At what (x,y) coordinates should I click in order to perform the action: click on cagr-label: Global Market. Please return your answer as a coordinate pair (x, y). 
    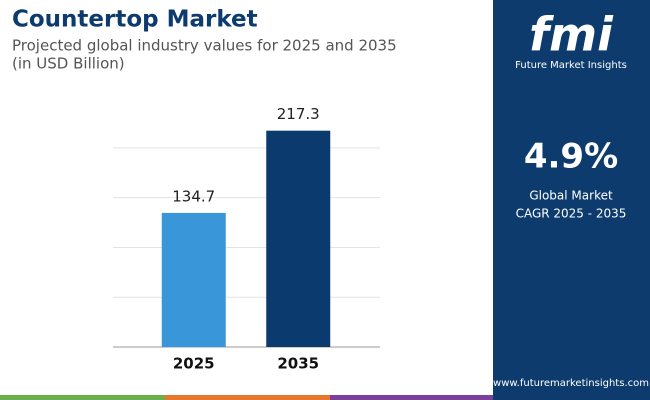
    Looking at the image, I should click on (571, 196).